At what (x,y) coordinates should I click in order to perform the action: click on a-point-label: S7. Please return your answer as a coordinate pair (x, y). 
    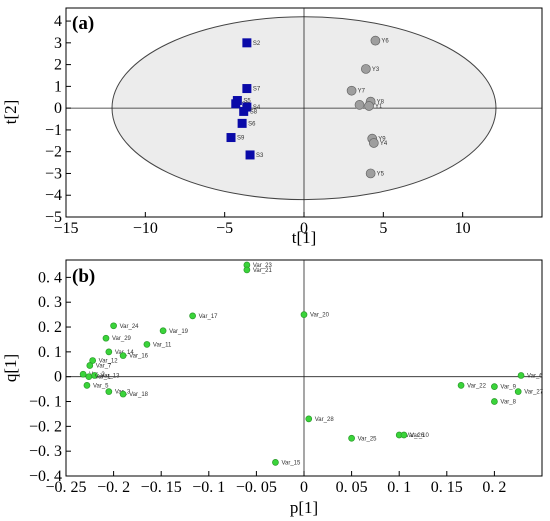
    Looking at the image, I should click on (257, 90).